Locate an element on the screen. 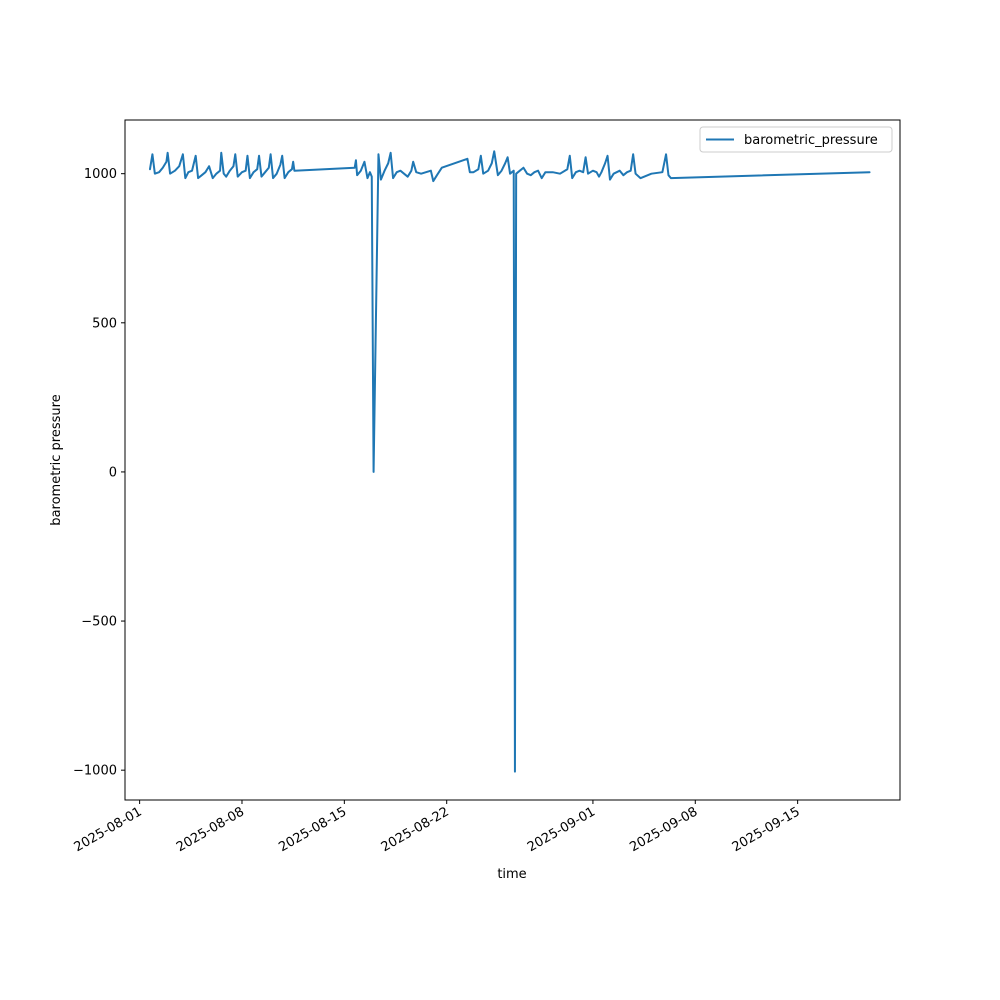 This screenshot has height=1000, width=1000. y-tick-label: −500 is located at coordinates (99, 622).